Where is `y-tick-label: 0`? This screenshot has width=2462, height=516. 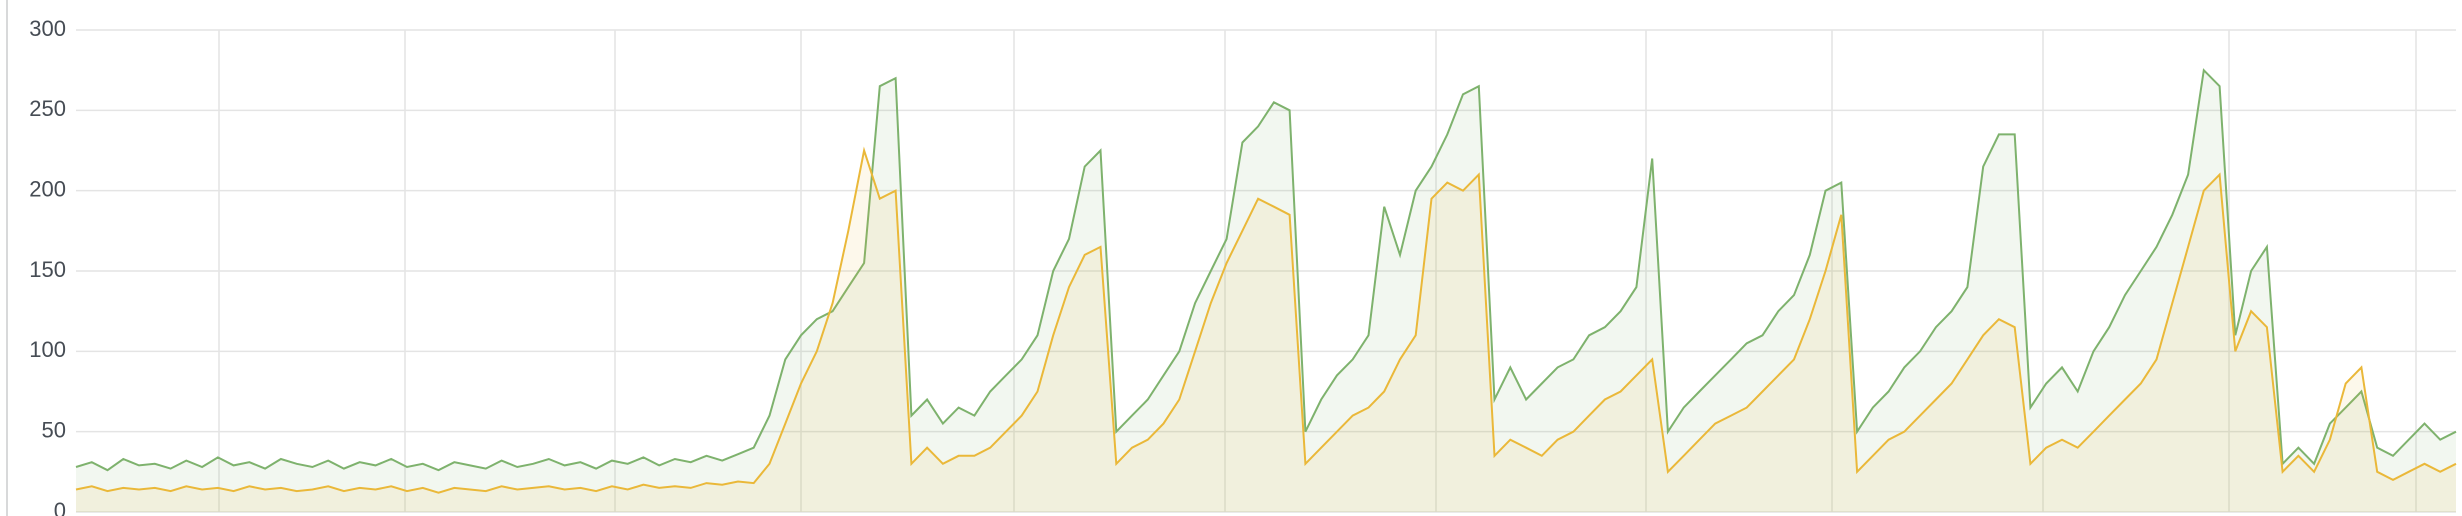
y-tick-label: 0 is located at coordinates (60, 507).